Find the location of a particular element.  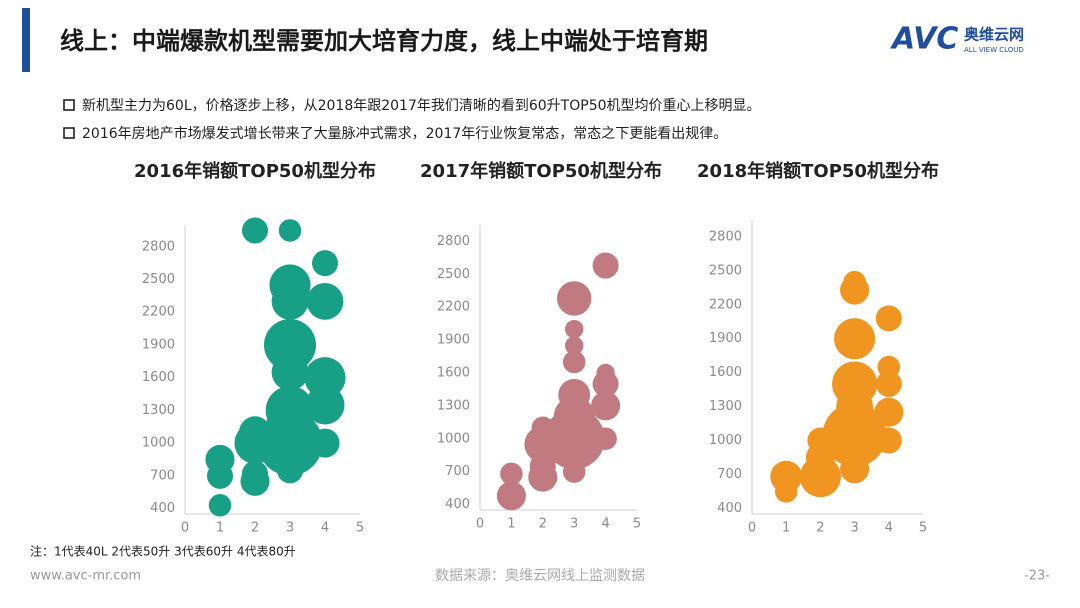

chart-title: 2017年销额TOP50机型分布 is located at coordinates (541, 171).